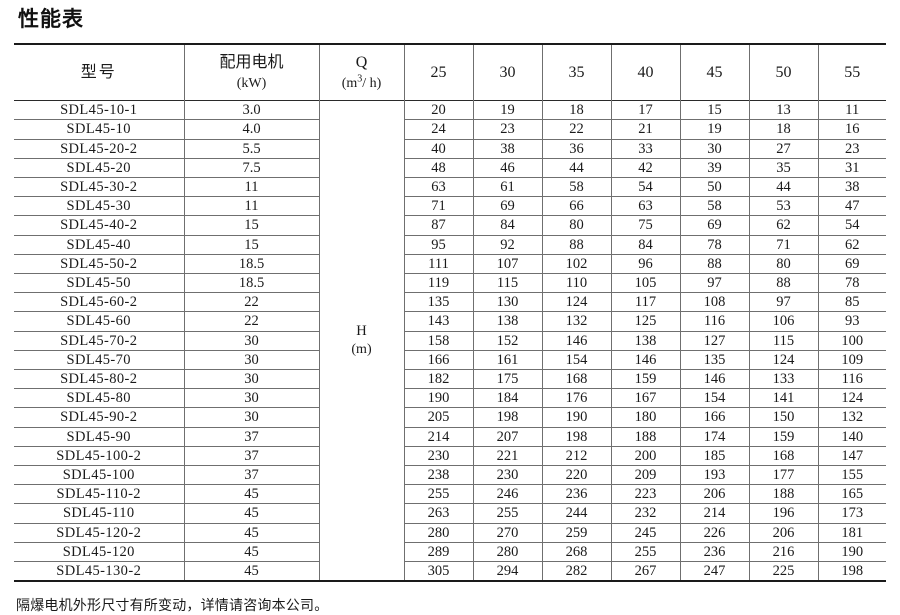 Image resolution: width=900 pixels, height=615 pixels. Describe the element at coordinates (450, 264) in the screenshot. I see `table-row: SDL45-50-2 18.5 111 107 102 96 88 80 69` at that location.